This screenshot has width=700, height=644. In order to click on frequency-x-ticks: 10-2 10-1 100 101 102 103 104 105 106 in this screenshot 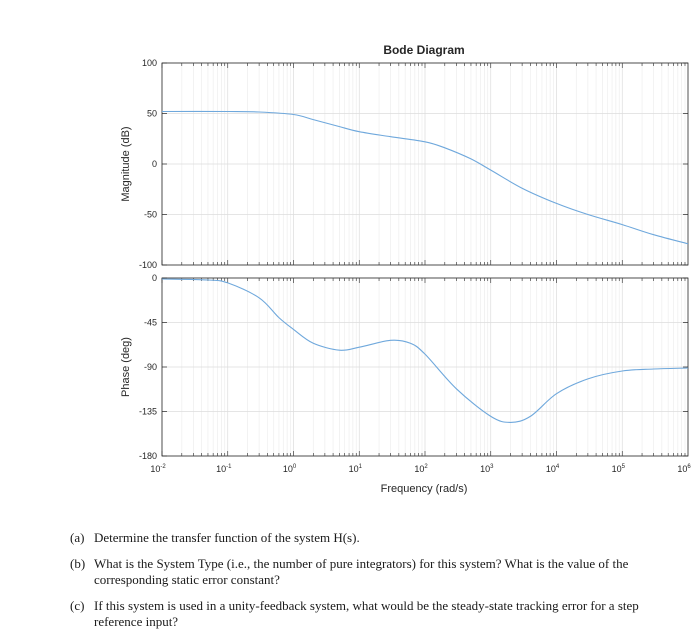, I will do `click(420, 469)`.